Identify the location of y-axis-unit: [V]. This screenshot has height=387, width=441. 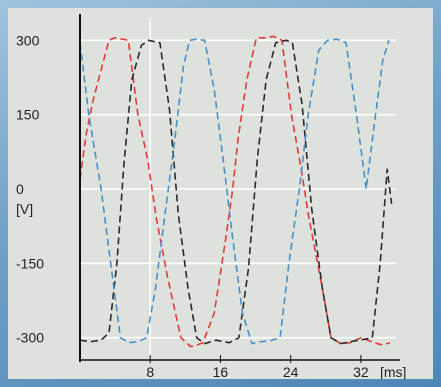
(24, 209).